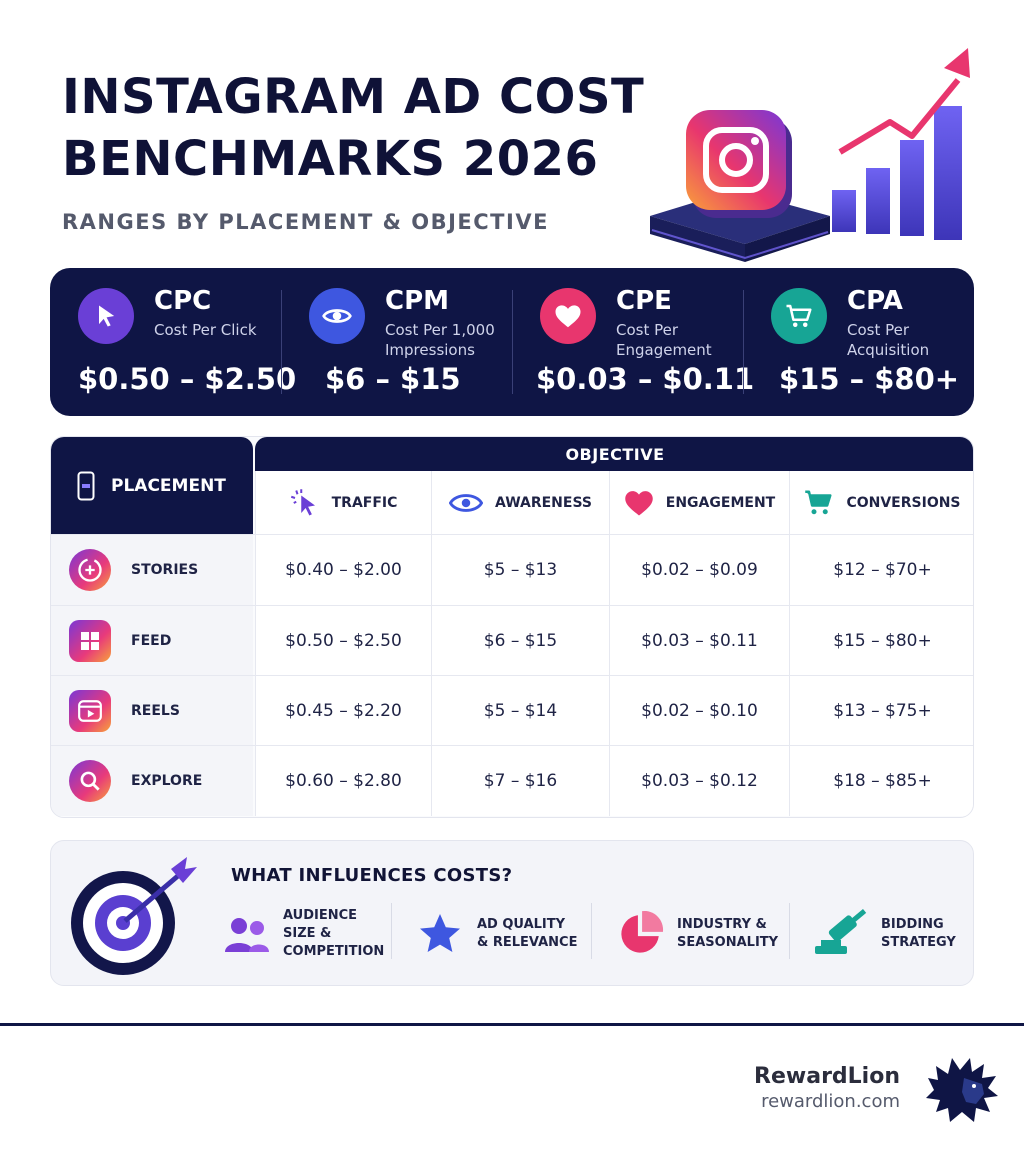 The image size is (1024, 1154). I want to click on influence-line: INDUSTRY &, so click(722, 924).